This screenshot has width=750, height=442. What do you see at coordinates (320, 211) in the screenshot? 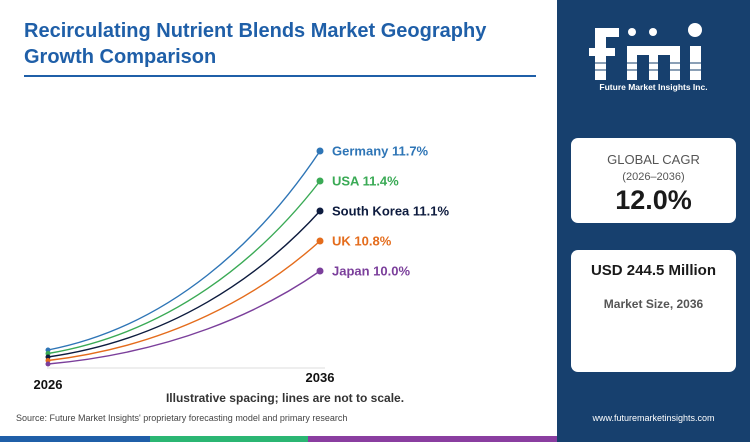
I see `end-point-south-korea` at bounding box center [320, 211].